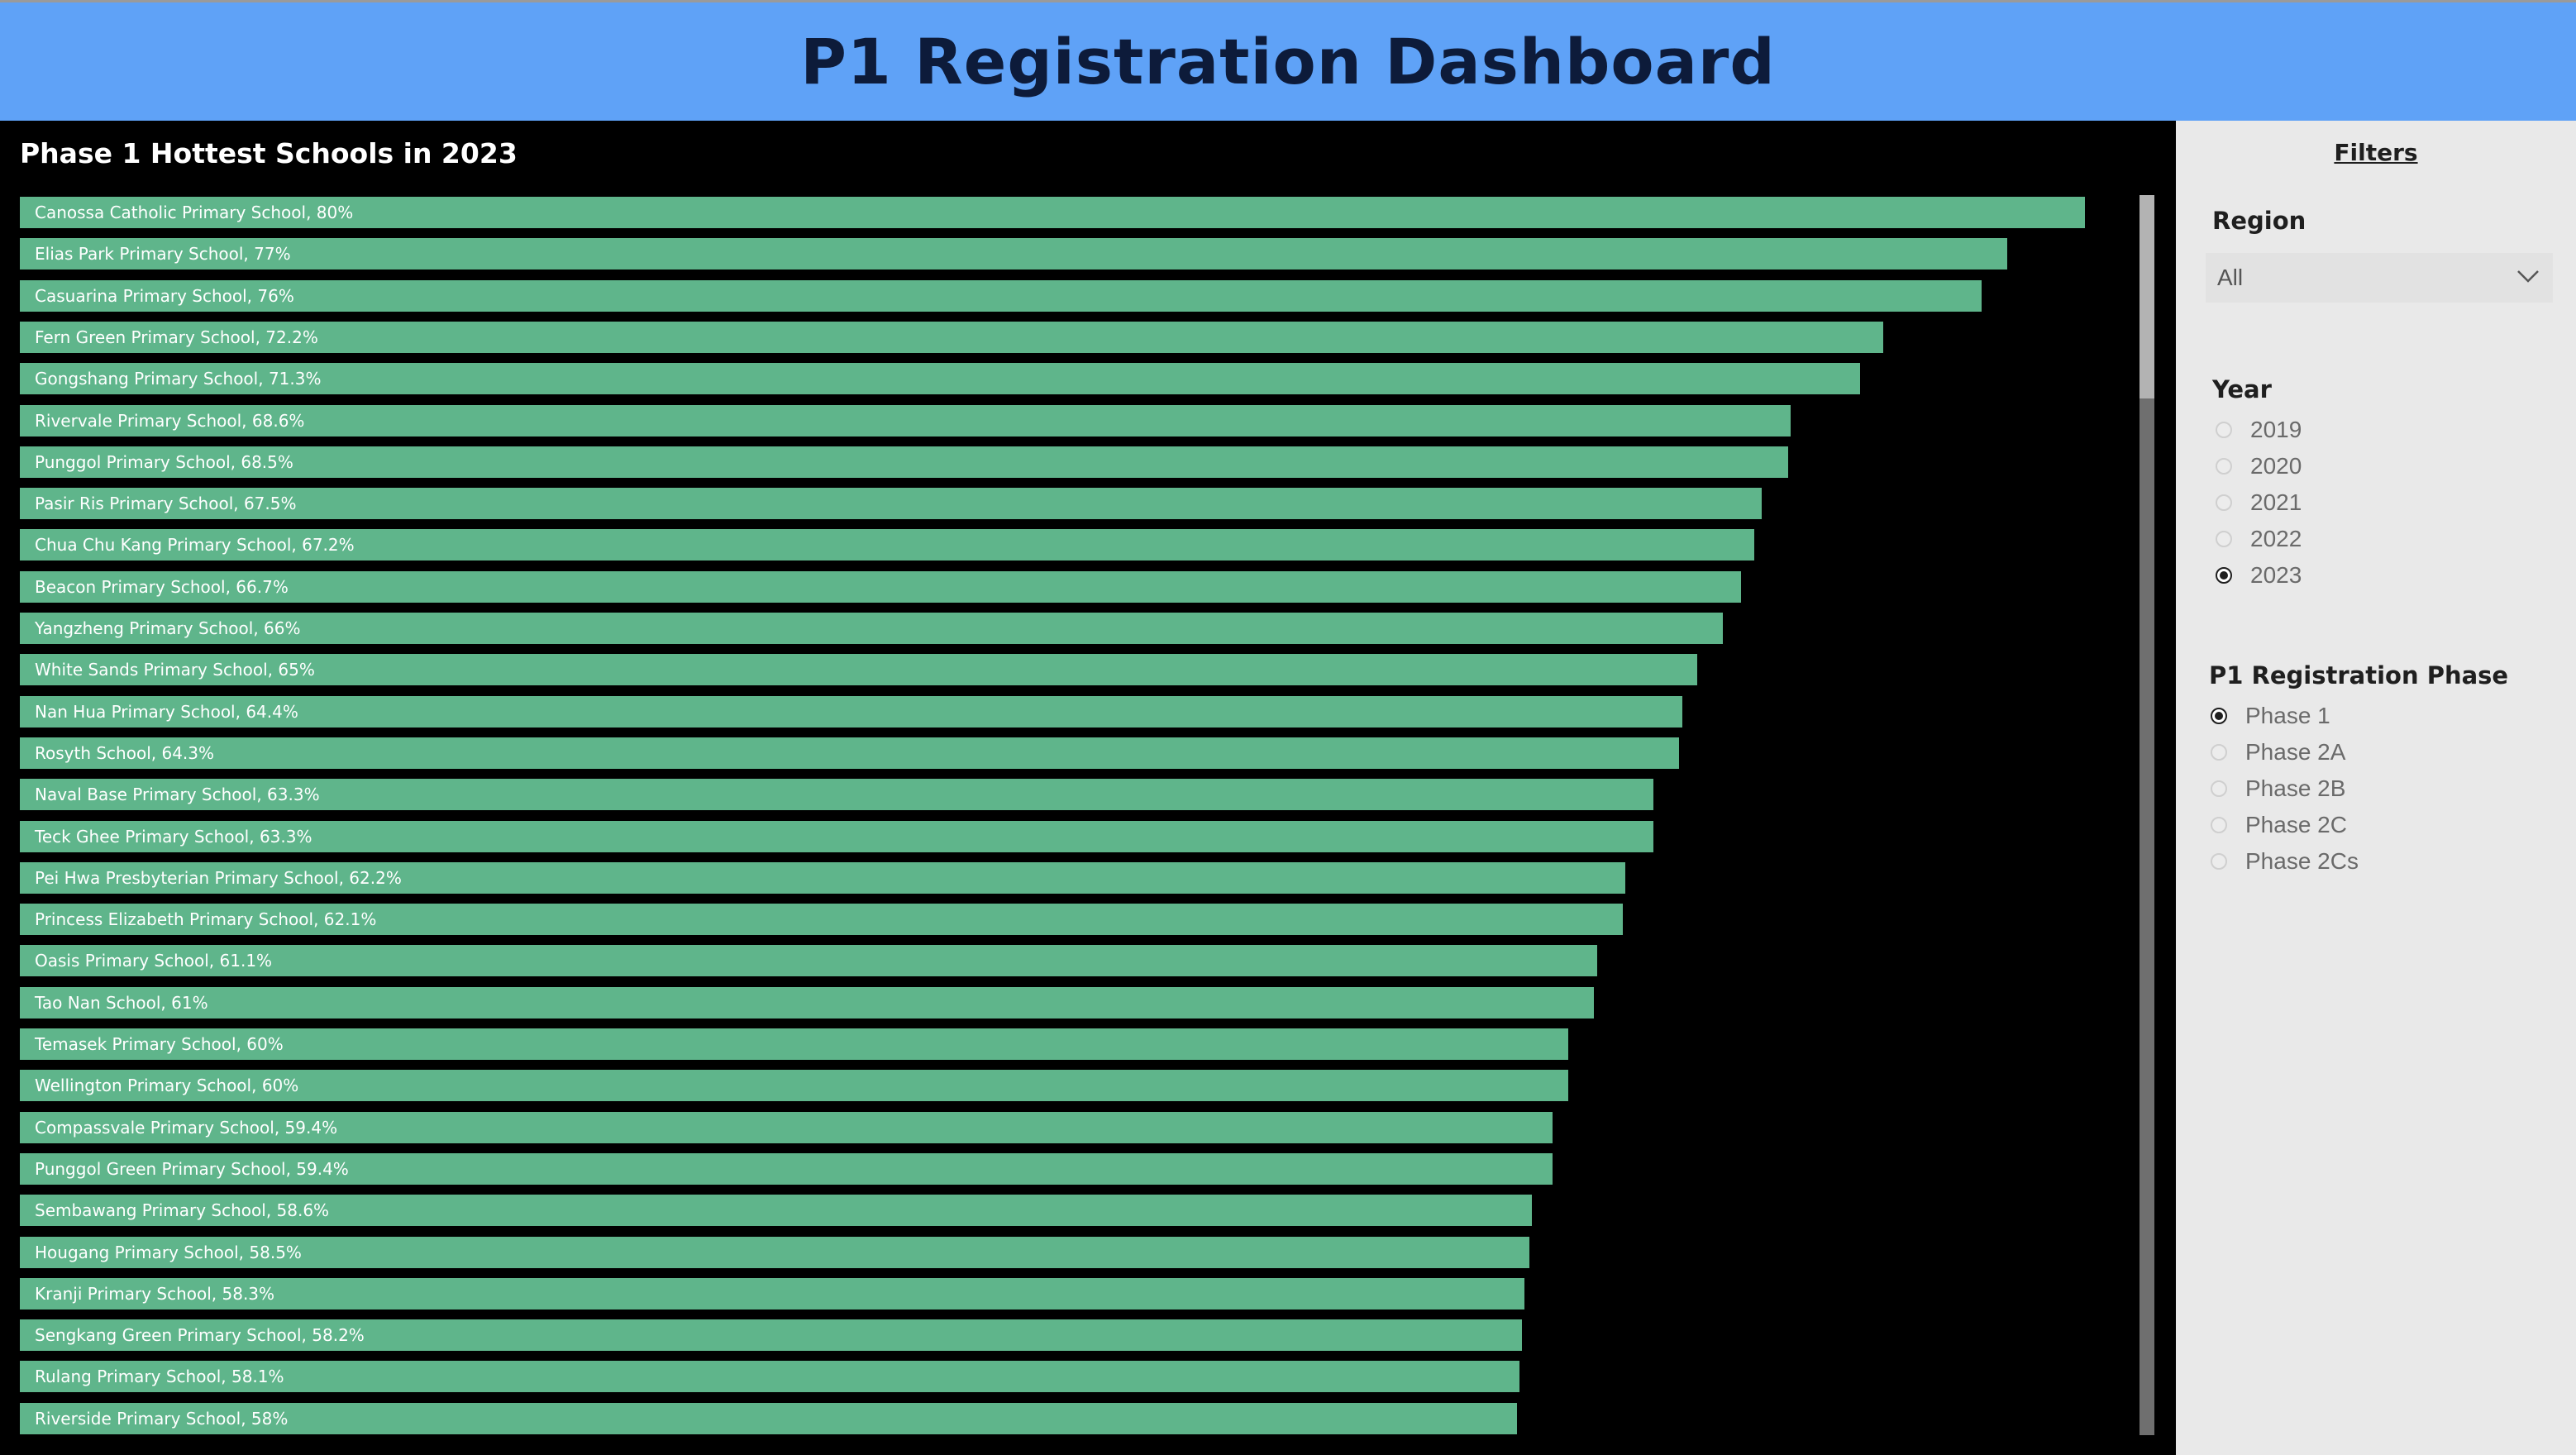  Describe the element at coordinates (2259, 466) in the screenshot. I see `year-option-2020: 2020` at that location.